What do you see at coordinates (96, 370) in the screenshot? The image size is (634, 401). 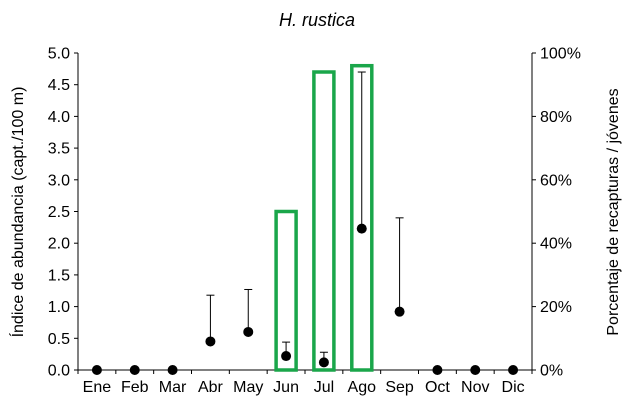 I see `point-ene` at bounding box center [96, 370].